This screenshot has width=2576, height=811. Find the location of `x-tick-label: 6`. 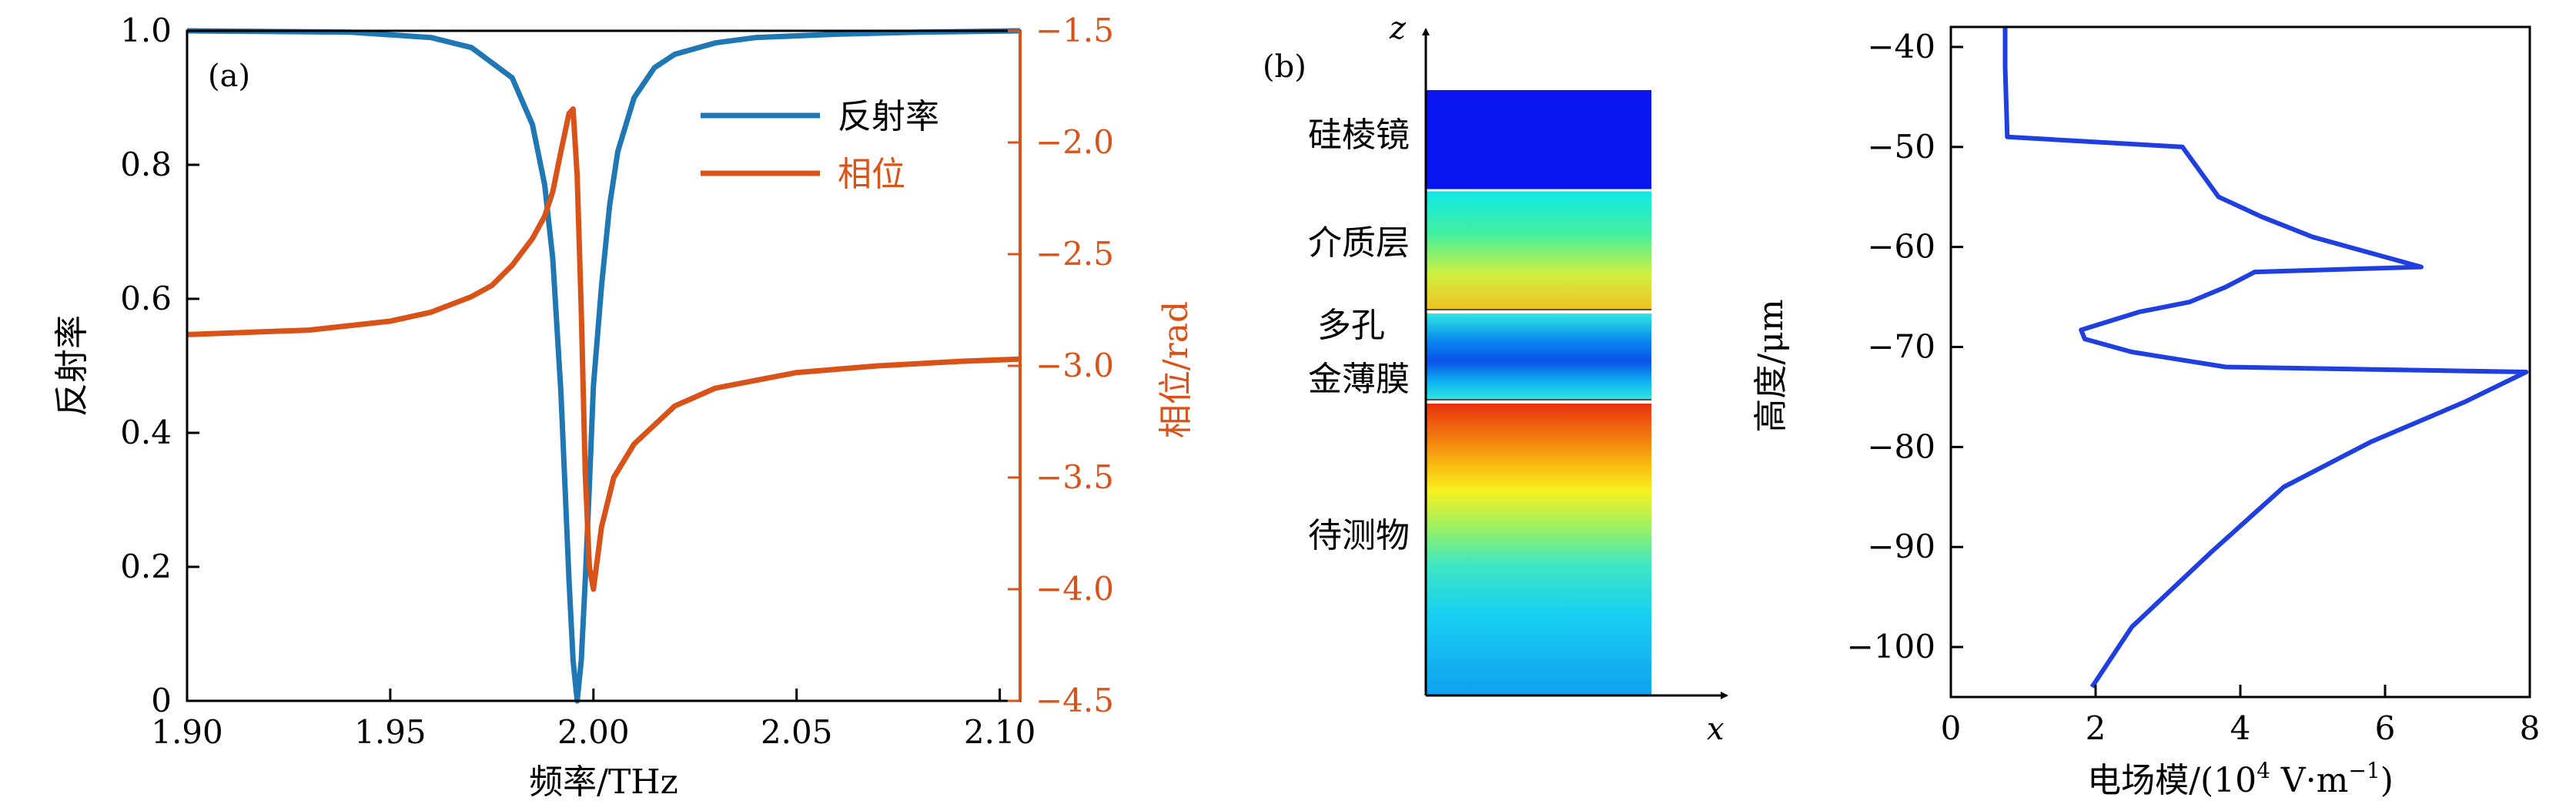

x-tick-label: 6 is located at coordinates (2385, 728).